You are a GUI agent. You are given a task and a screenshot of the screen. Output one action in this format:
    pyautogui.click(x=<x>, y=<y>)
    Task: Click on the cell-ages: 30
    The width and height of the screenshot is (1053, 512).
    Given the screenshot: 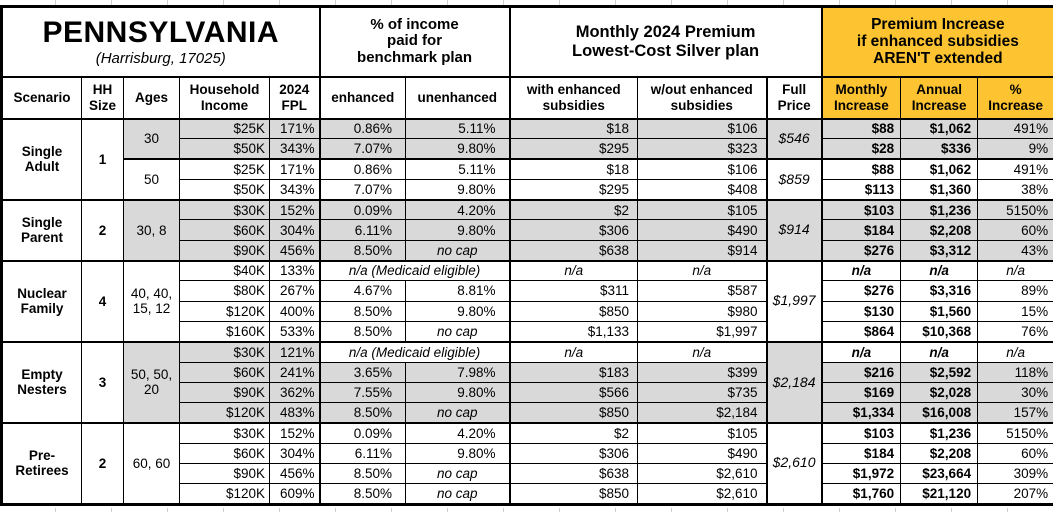 What is the action you would take?
    pyautogui.click(x=151, y=138)
    